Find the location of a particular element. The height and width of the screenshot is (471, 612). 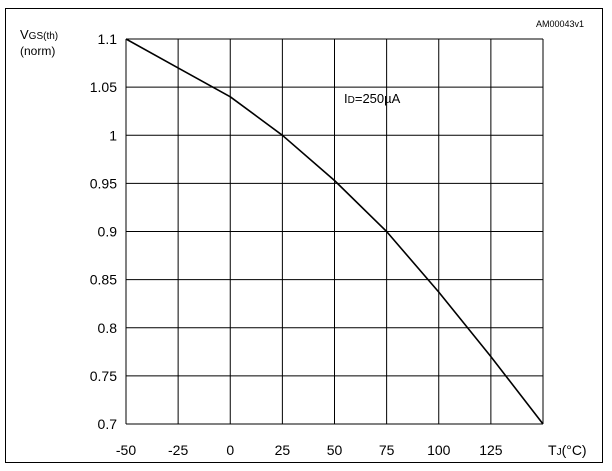

y-tick-label: 1.1 is located at coordinates (108, 39).